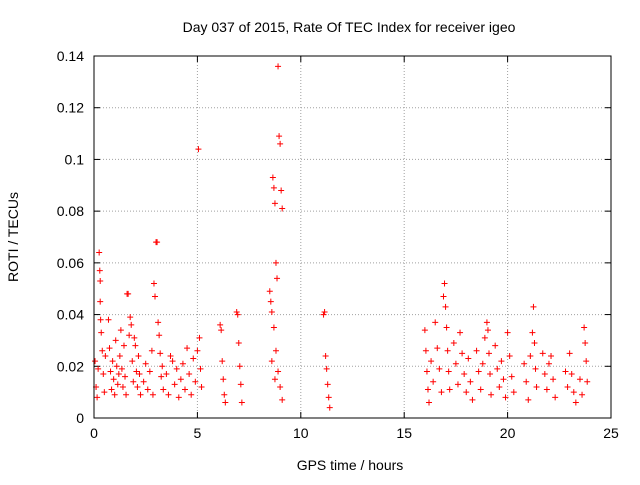  I want to click on y-tick-label: 0.14, so click(70, 56).